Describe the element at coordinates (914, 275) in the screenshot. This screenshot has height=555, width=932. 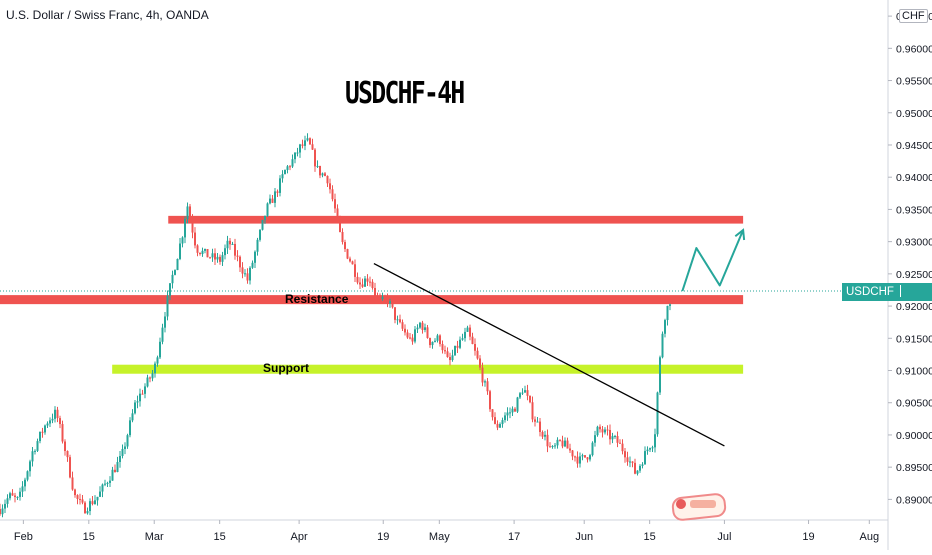
I see `y-tick-label: 0.92500` at that location.